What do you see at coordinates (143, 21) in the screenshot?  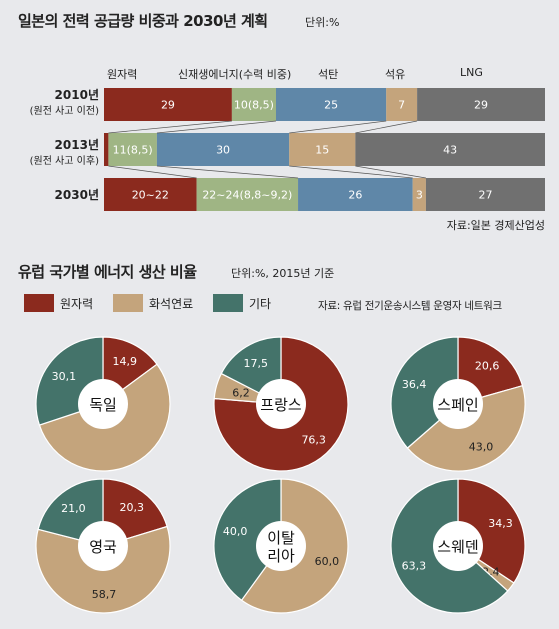 I see `chart-title-japan: 일본의 전력 공급량 비중과 2030년 계획` at bounding box center [143, 21].